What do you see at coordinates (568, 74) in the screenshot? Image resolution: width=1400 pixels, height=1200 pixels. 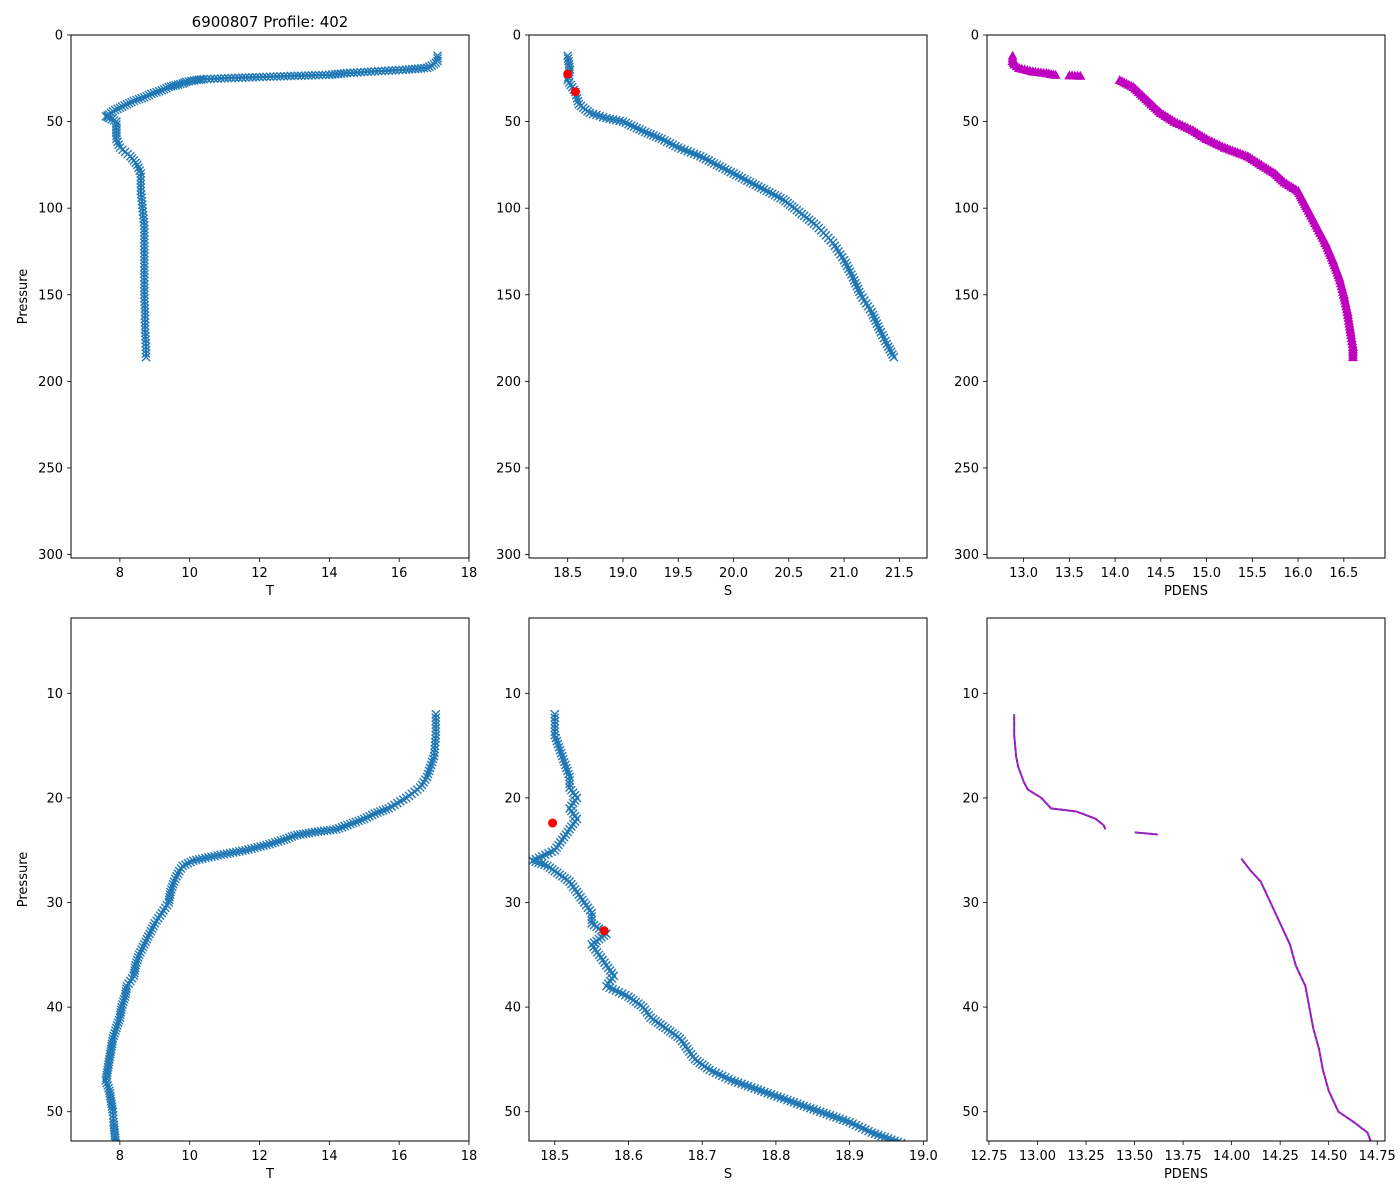 I see `flag-point` at bounding box center [568, 74].